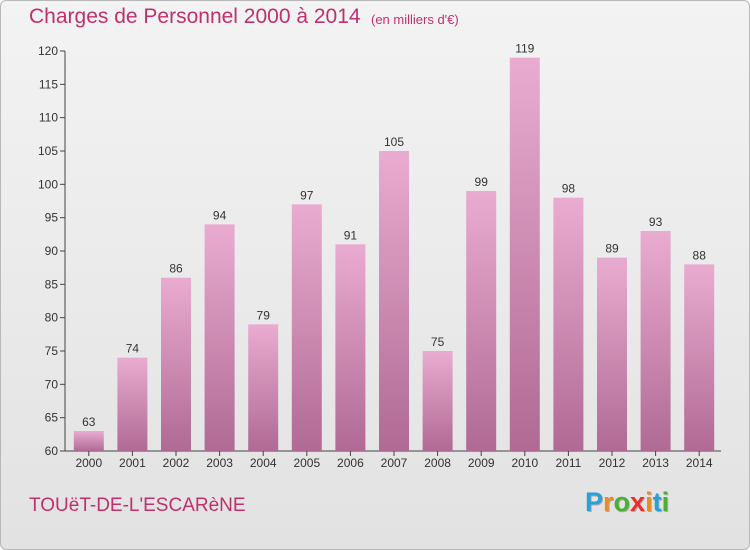 Image resolution: width=750 pixels, height=550 pixels. I want to click on bar-2013, so click(655, 341).